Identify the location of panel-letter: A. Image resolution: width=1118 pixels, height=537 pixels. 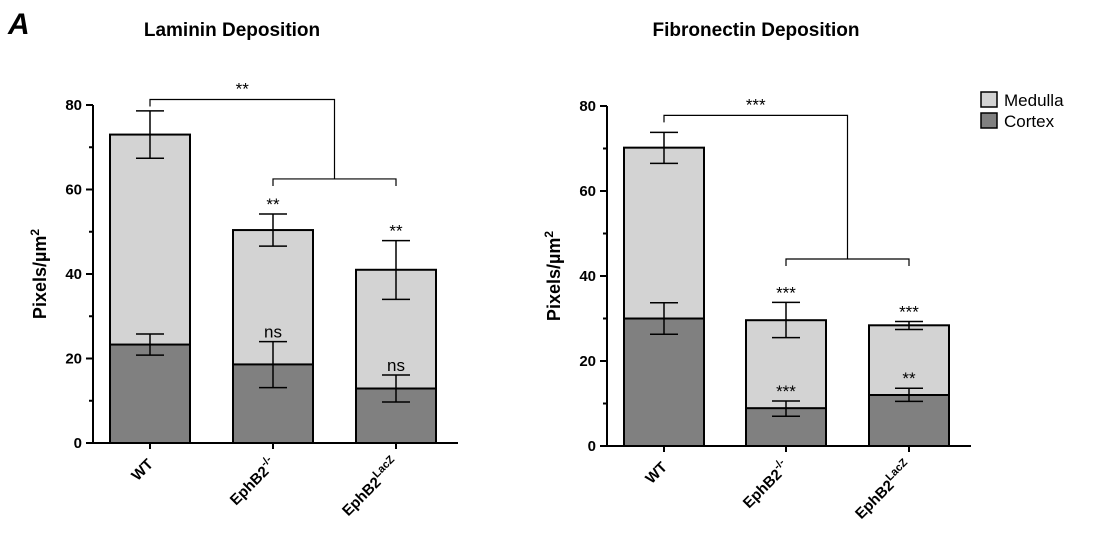
(18, 24).